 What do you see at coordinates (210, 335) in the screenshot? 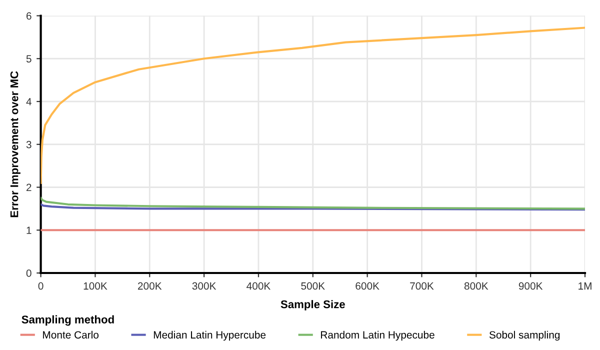
I see `legend-label: Median Latin Hypercube` at bounding box center [210, 335].